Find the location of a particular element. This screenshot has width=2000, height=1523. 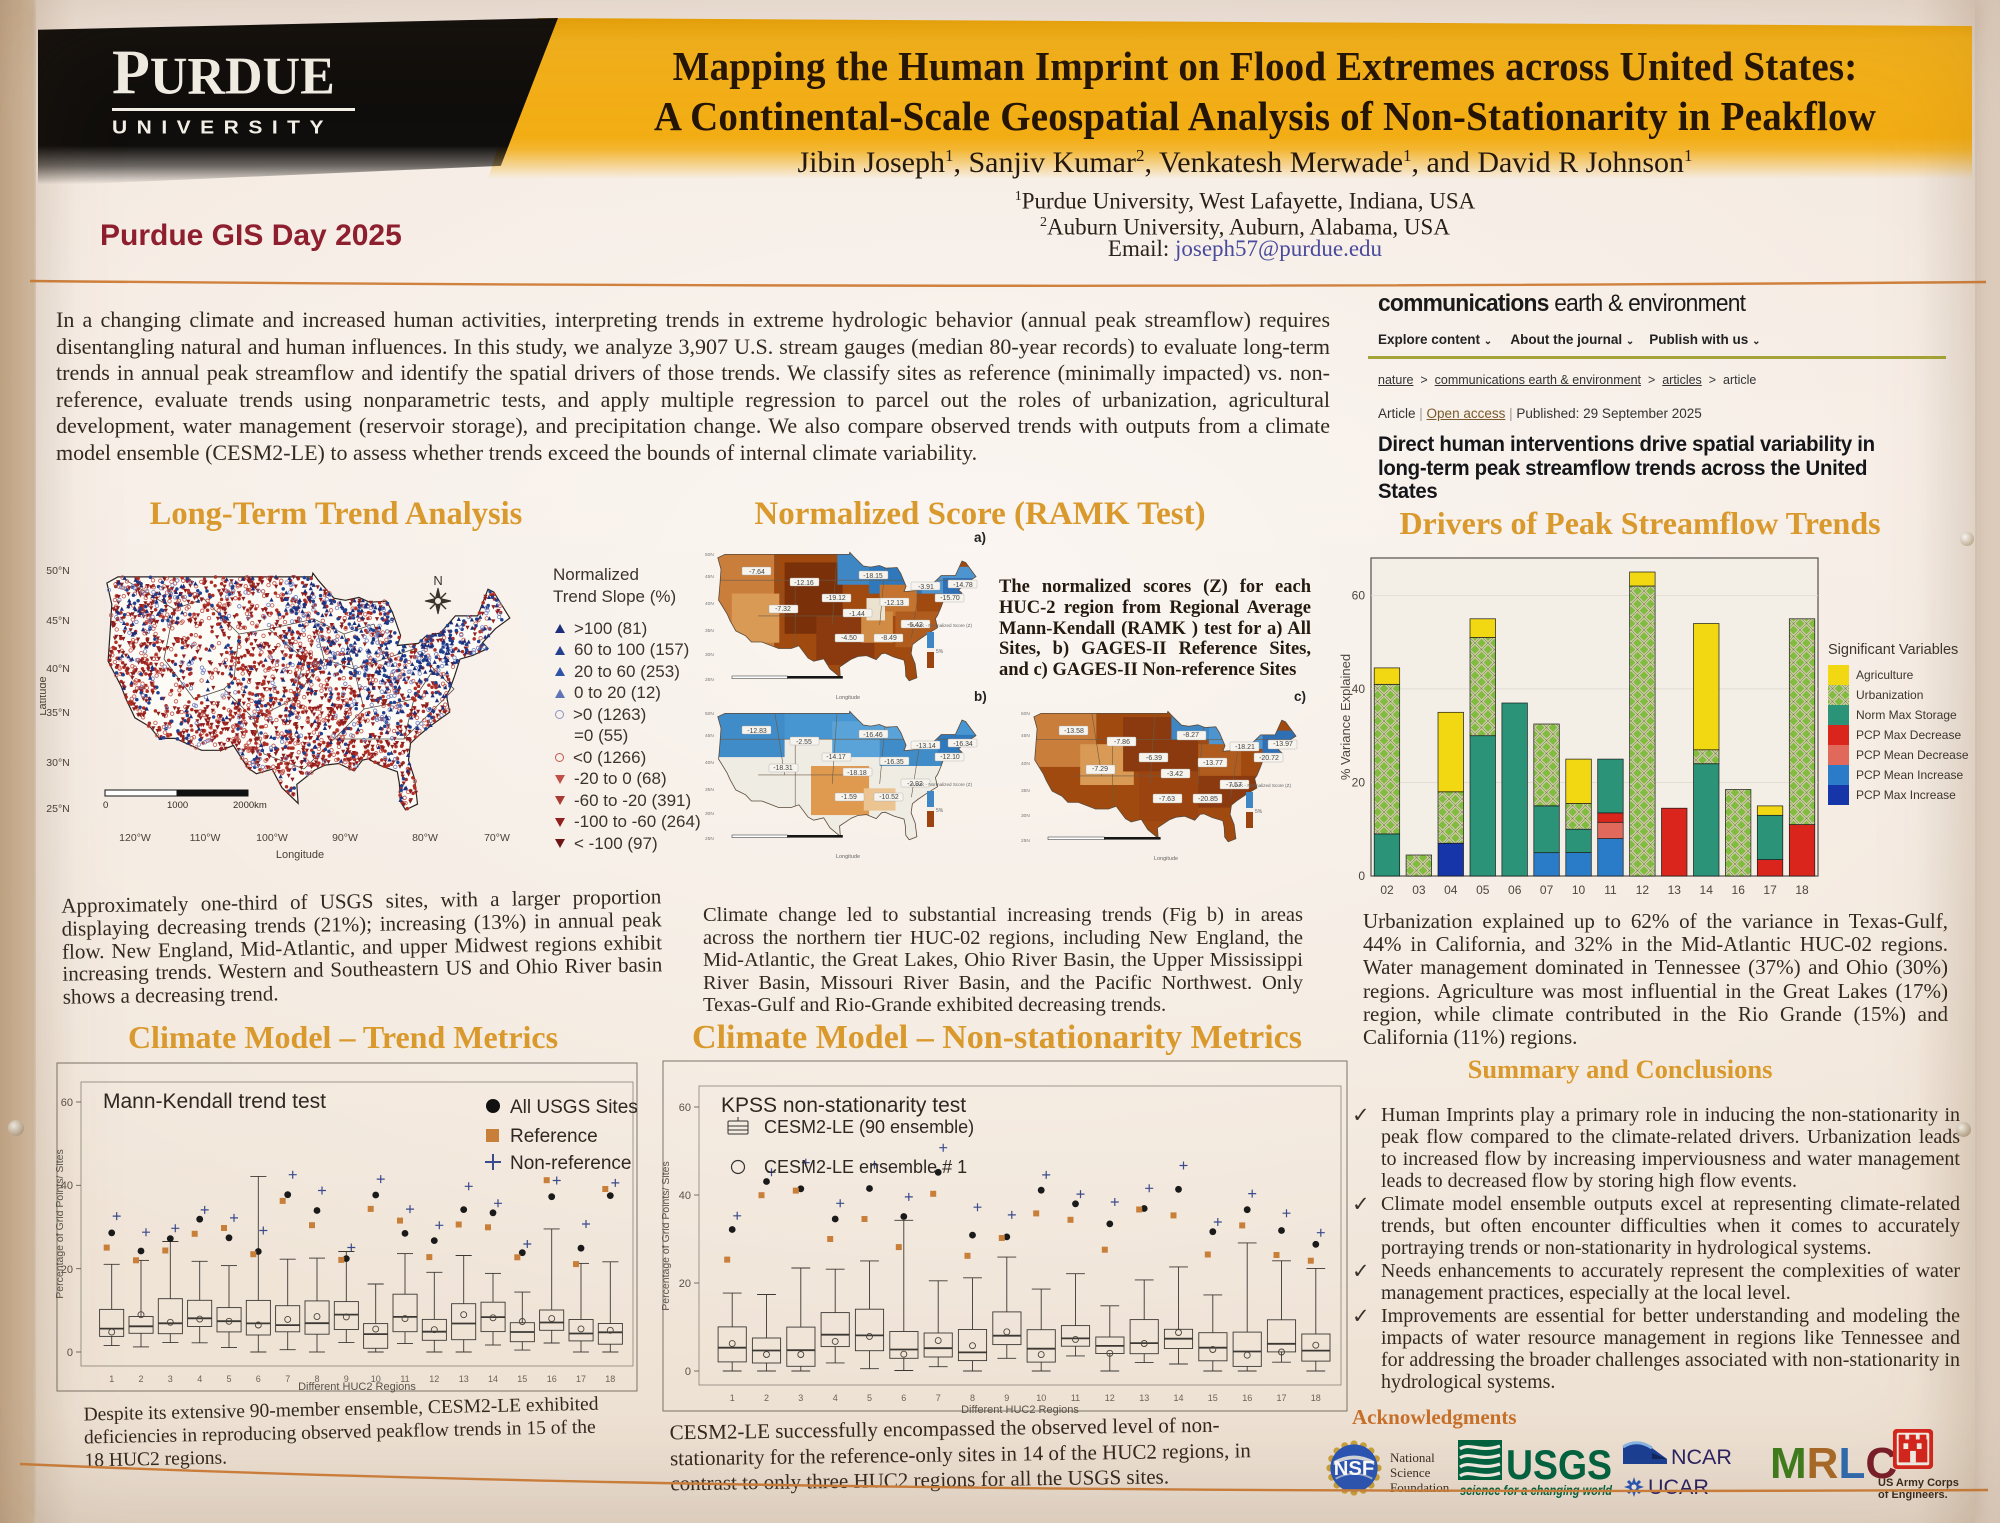

svg-text: PCP Mean Decrease is located at coordinates (1912, 755).